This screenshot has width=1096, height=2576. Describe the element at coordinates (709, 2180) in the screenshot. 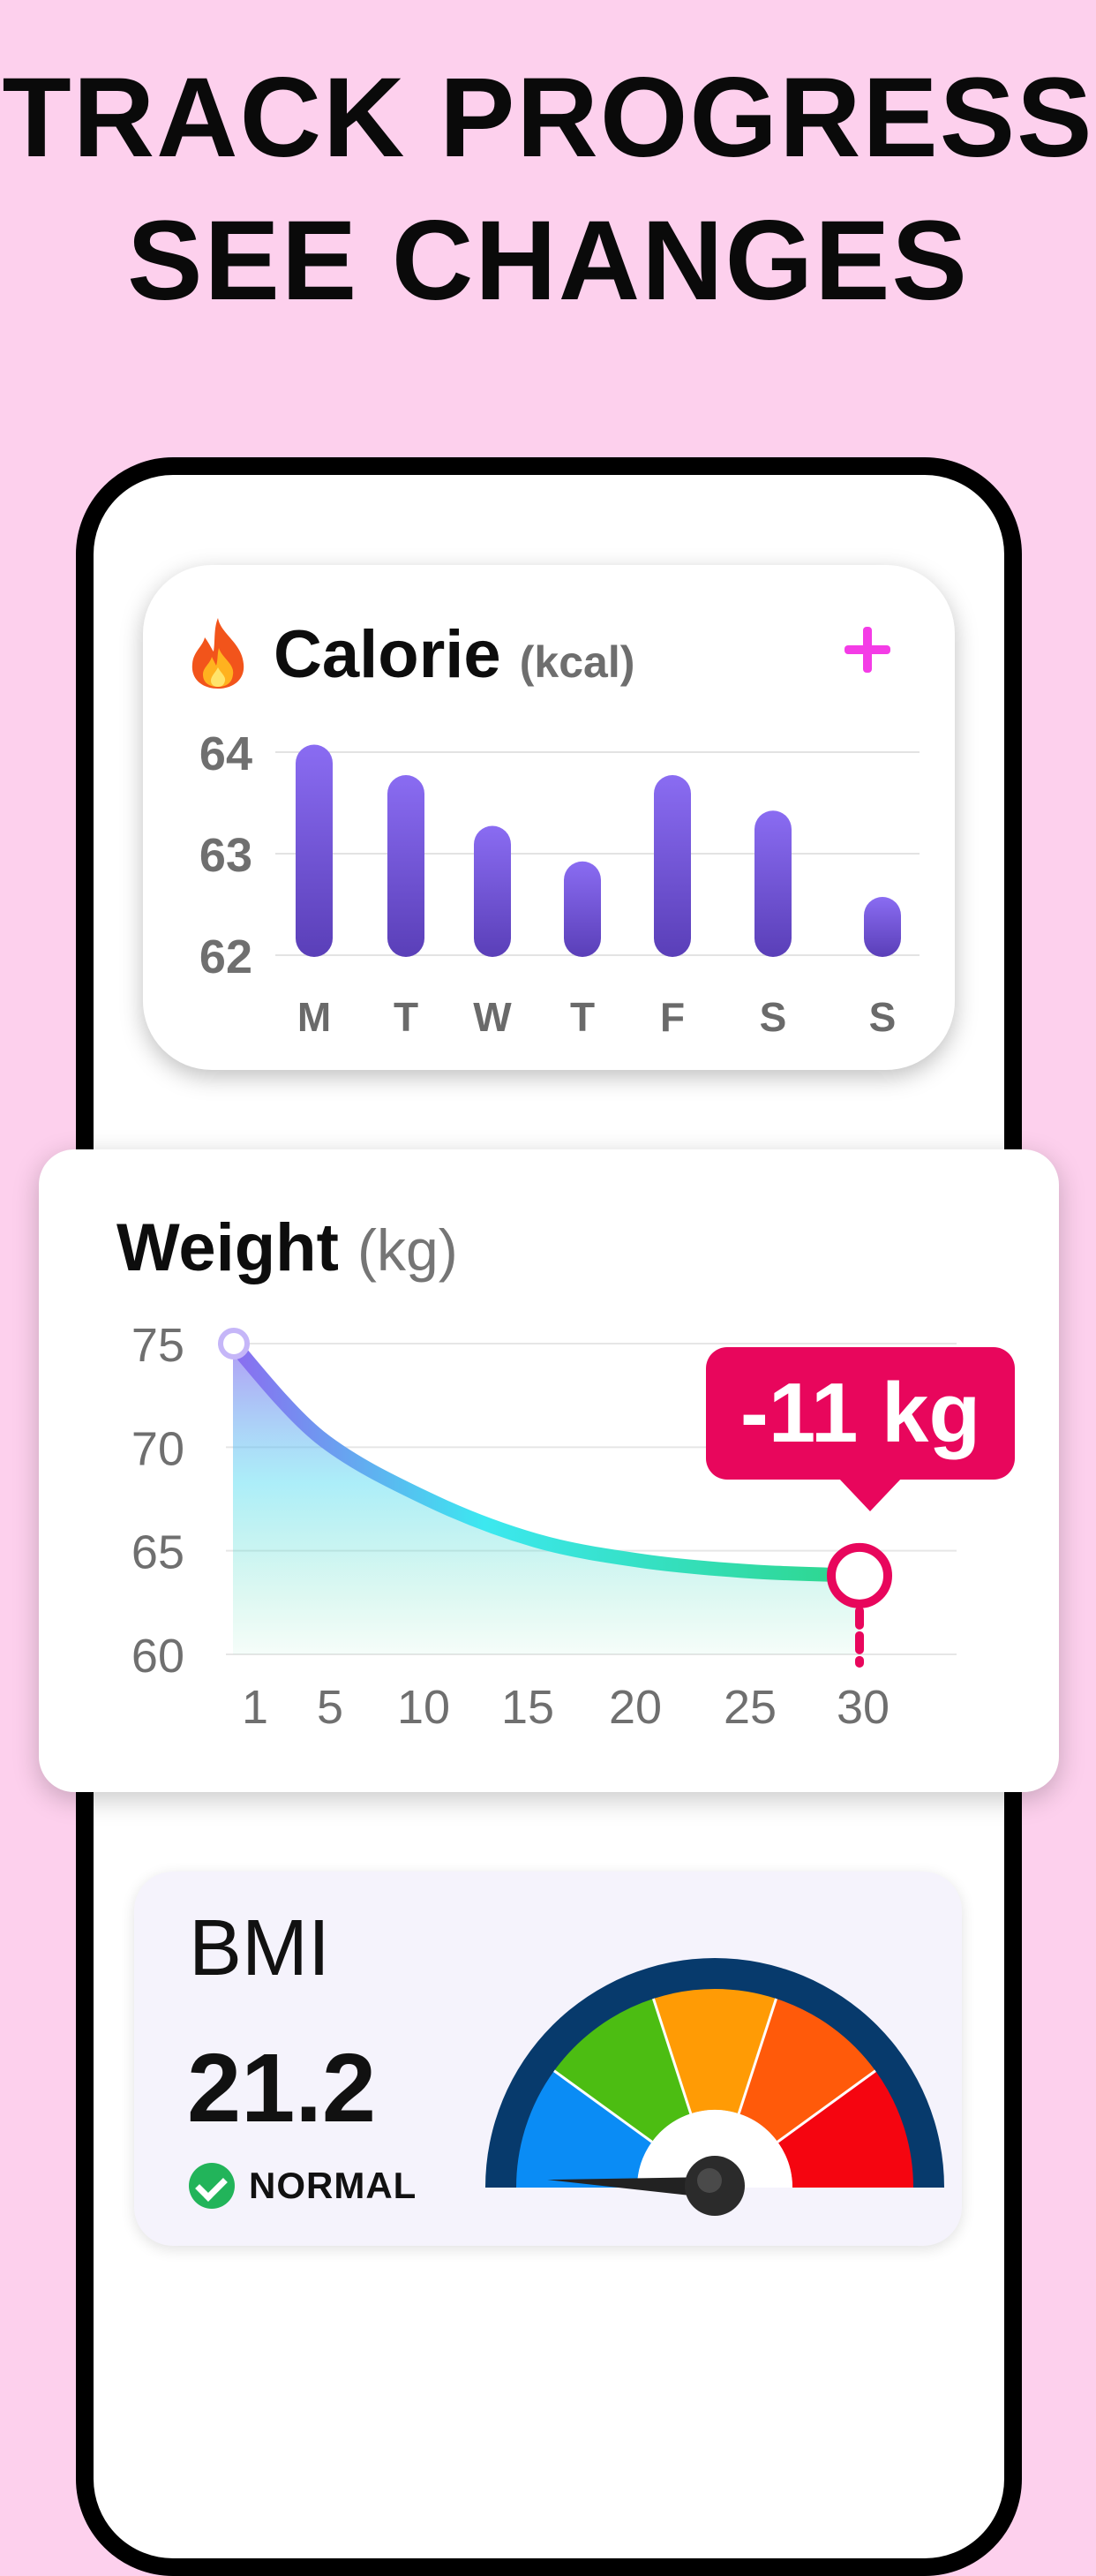

I see `gauge-needle-hub-highlight` at that location.